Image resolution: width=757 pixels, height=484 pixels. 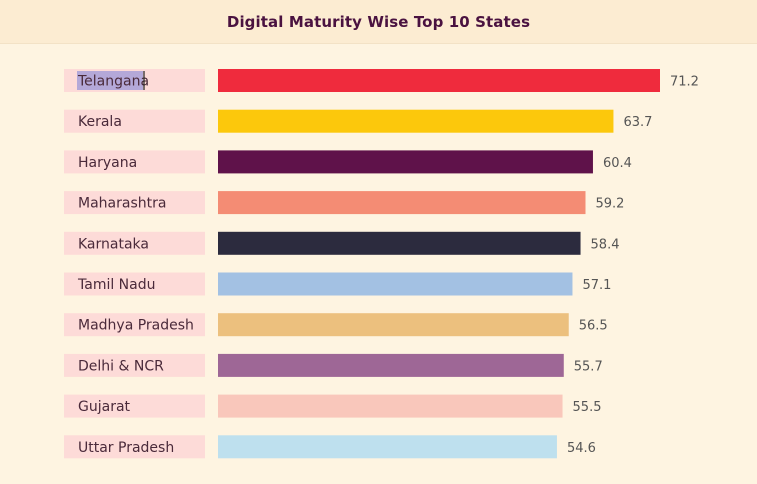 I want to click on value-label: 55.7, so click(x=588, y=366).